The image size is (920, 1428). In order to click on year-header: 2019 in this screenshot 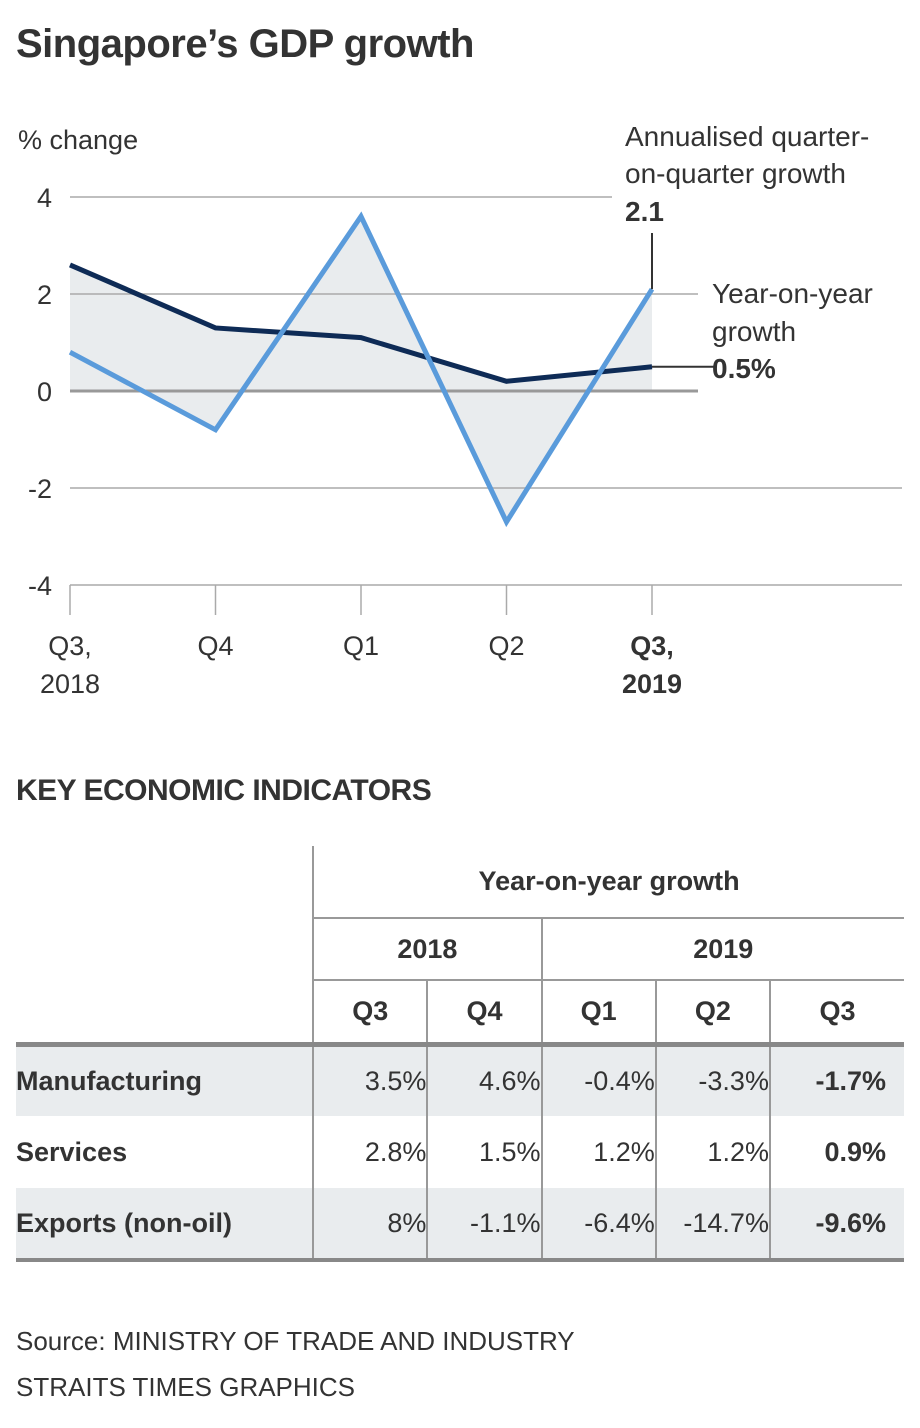, I will do `click(722, 949)`.